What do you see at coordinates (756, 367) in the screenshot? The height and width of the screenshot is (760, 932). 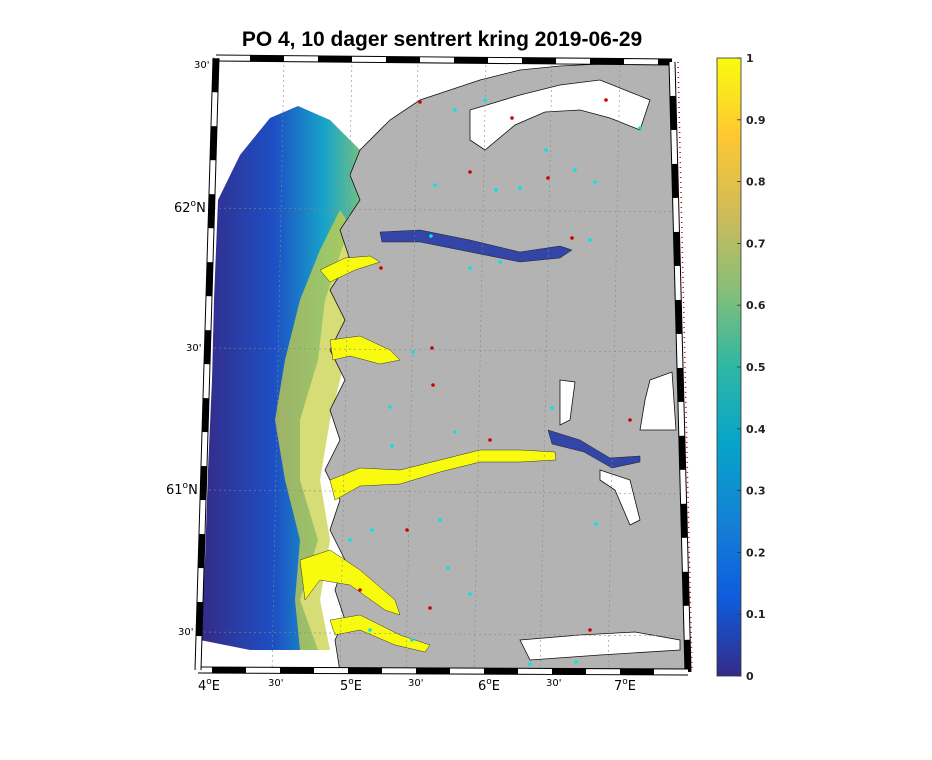 I see `colorbar-tick-label: 0.5` at bounding box center [756, 367].